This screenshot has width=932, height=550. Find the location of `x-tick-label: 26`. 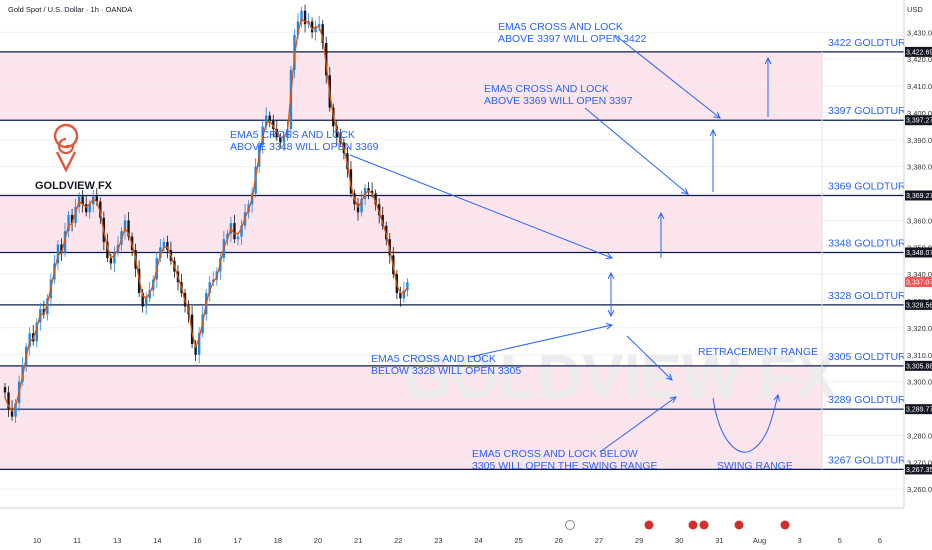

x-tick-label: 26 is located at coordinates (559, 540).